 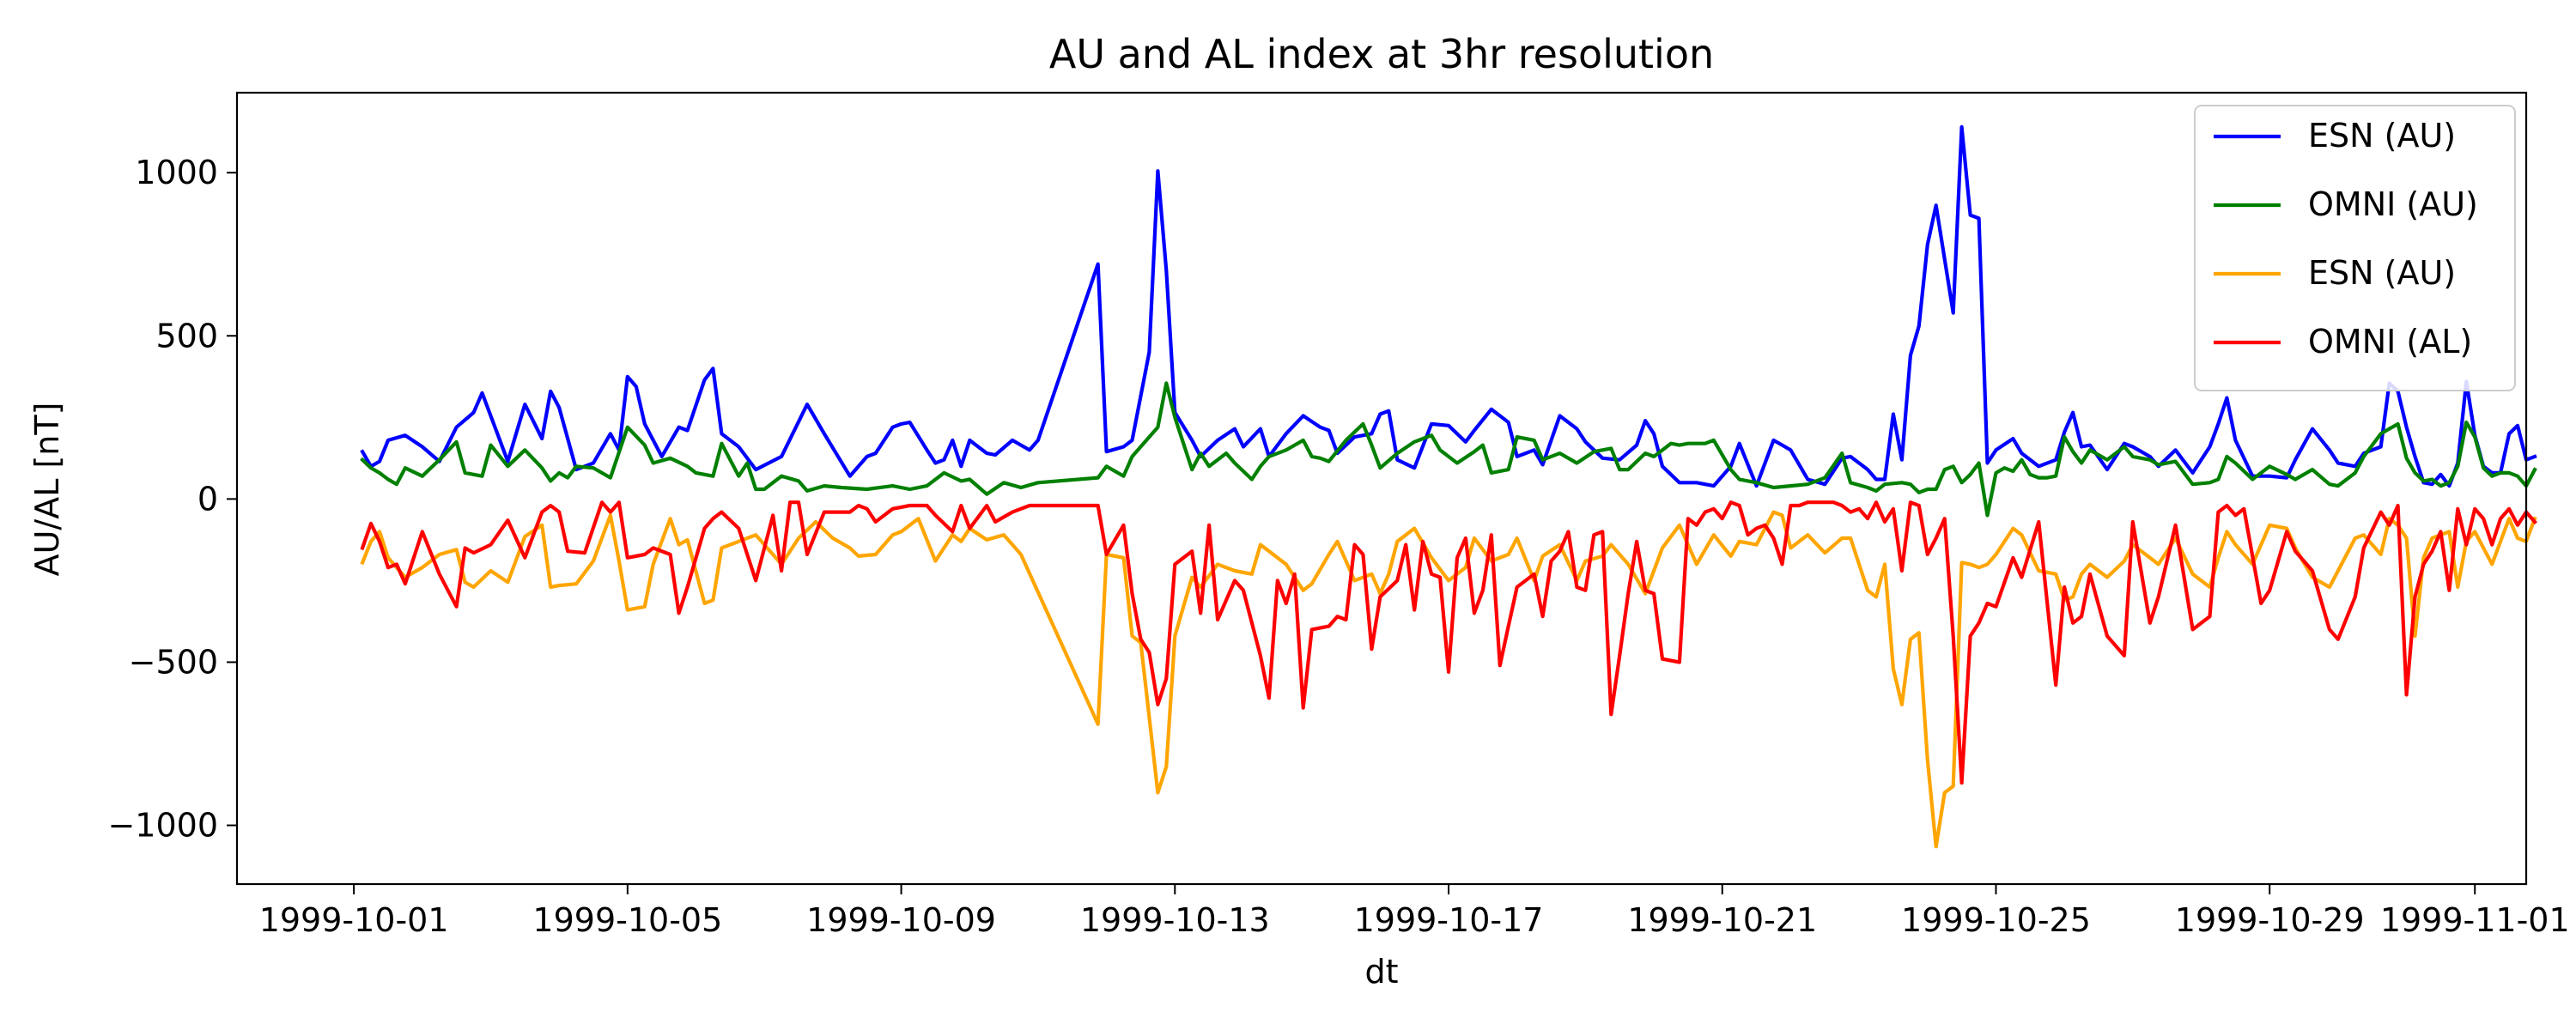 What do you see at coordinates (207, 499) in the screenshot?
I see `y-tick-label: 0` at bounding box center [207, 499].